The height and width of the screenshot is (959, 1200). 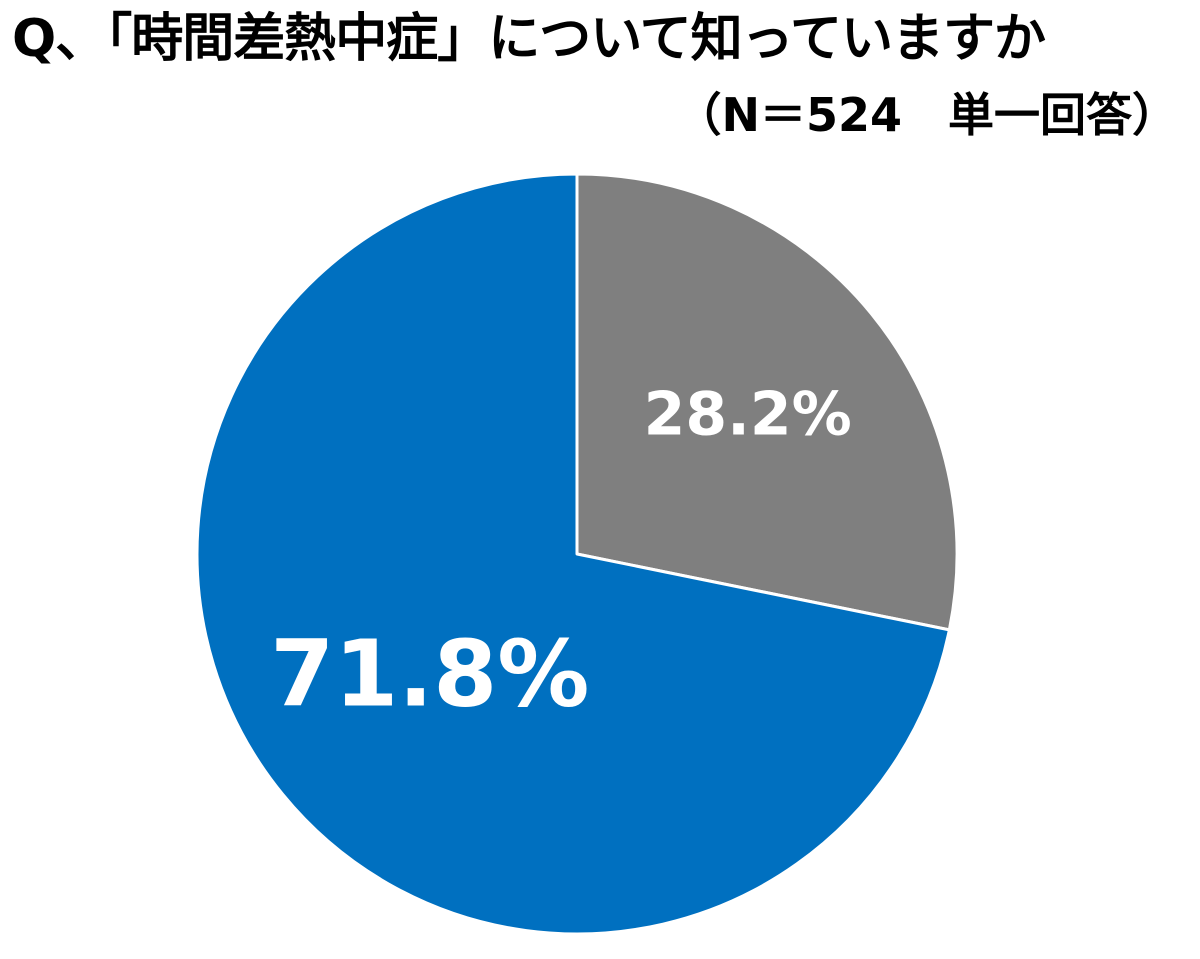 What do you see at coordinates (926, 115) in the screenshot?
I see `chart-subtitle: （N＝524 単一回答）` at bounding box center [926, 115].